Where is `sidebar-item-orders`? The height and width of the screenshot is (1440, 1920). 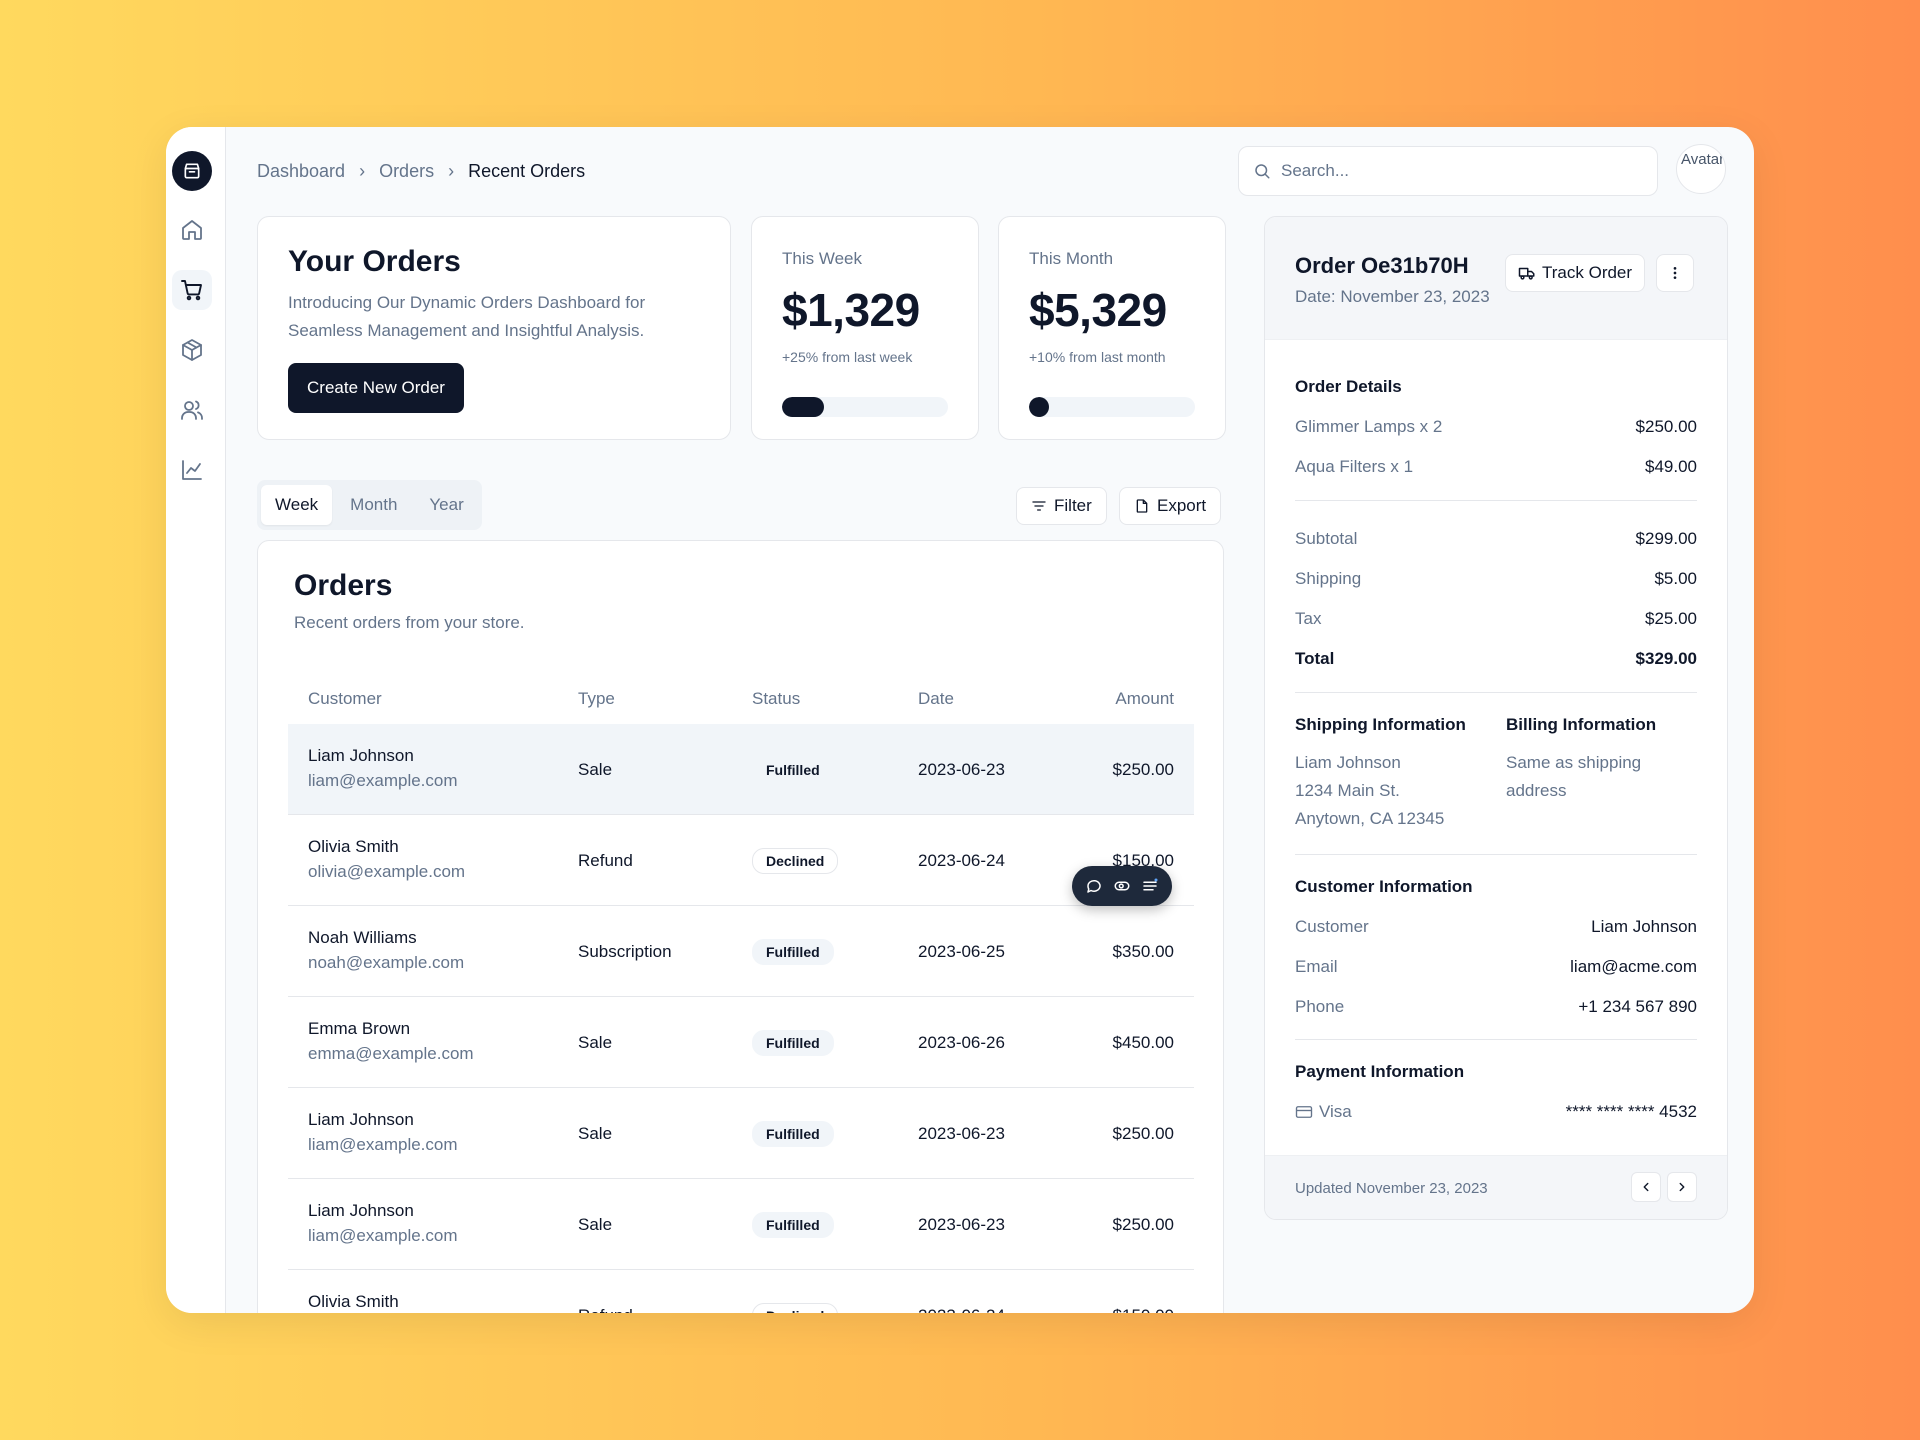 sidebar-item-orders is located at coordinates (192, 290).